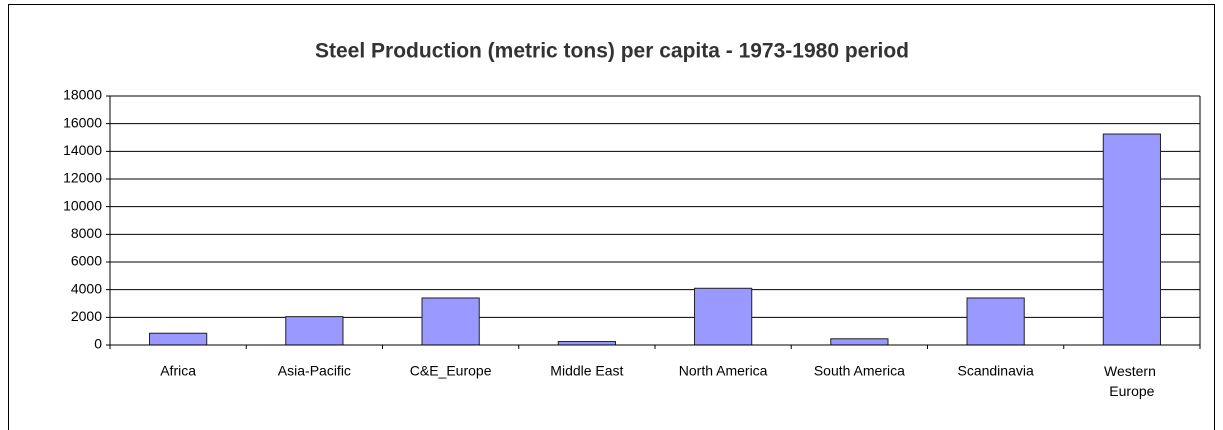  Describe the element at coordinates (995, 371) in the screenshot. I see `x-tick-label: Scandinavia` at that location.